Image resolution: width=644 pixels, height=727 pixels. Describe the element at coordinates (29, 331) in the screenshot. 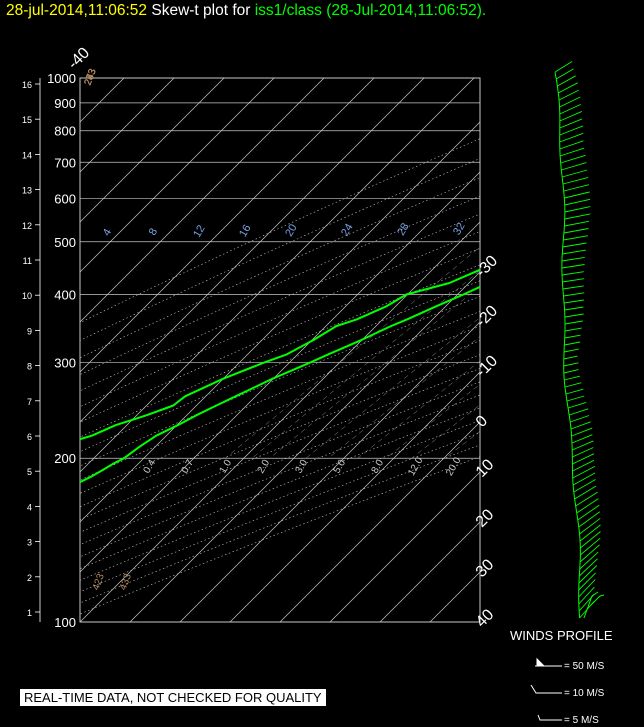

I see `height-tick-label: 9` at that location.